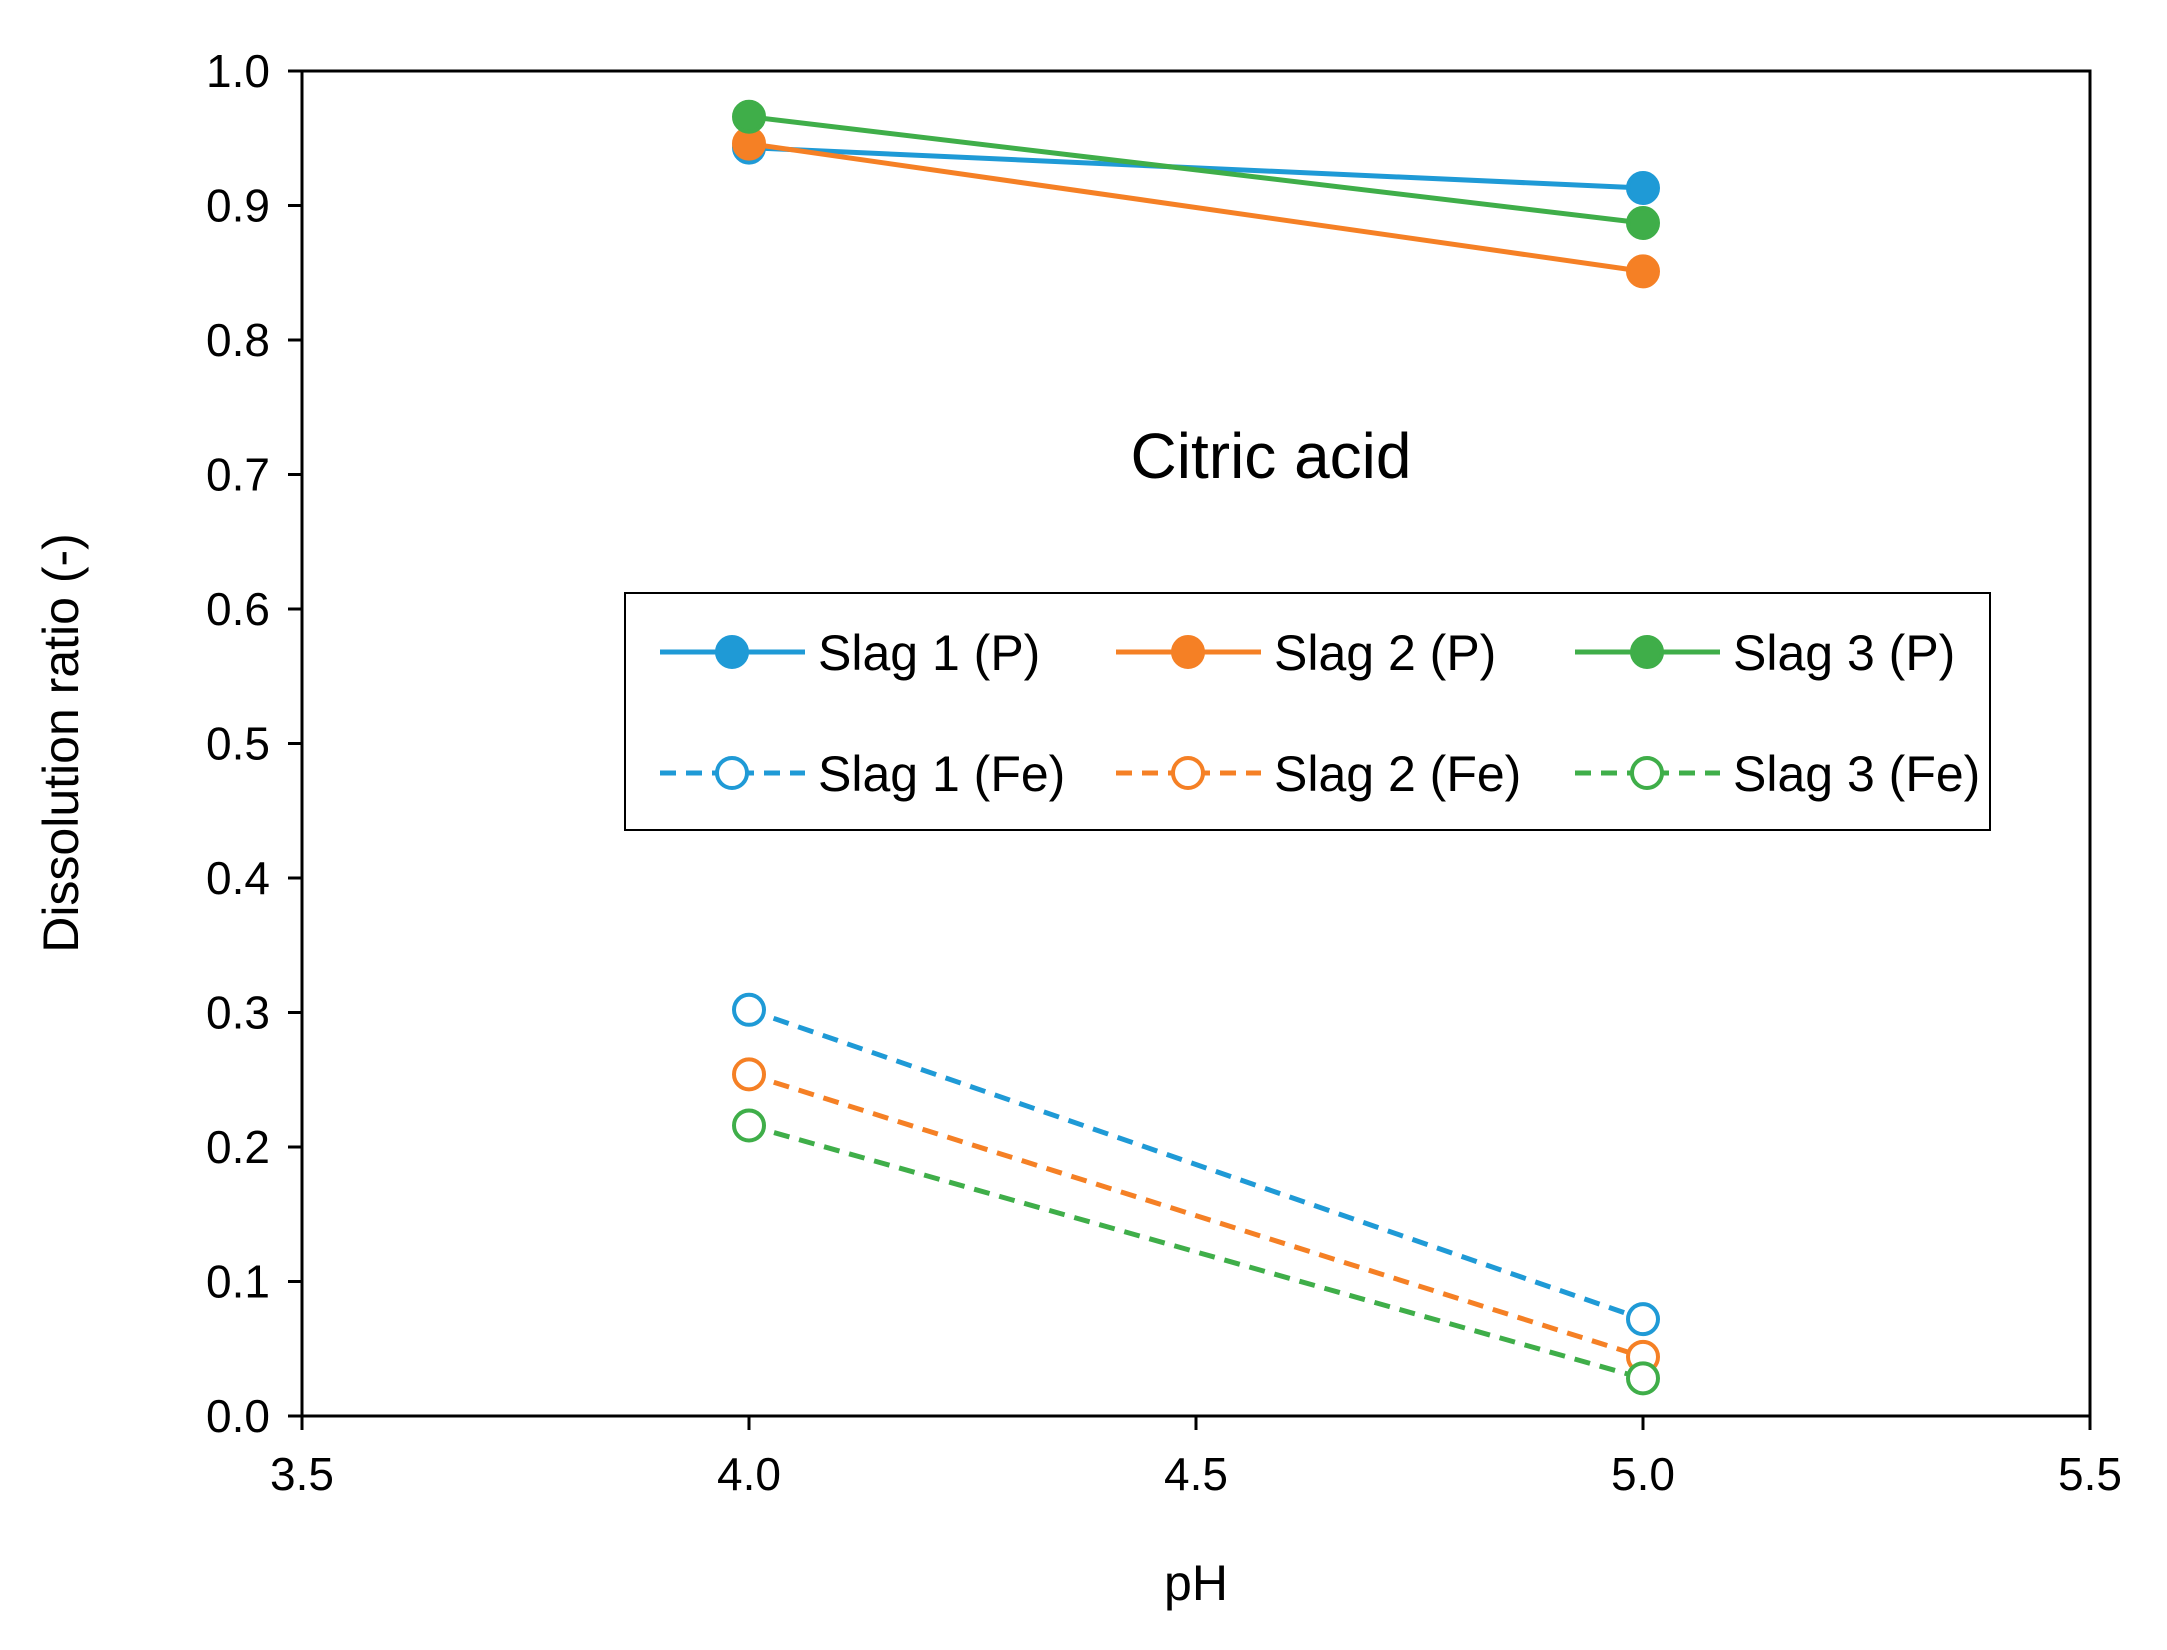 This screenshot has width=2167, height=1650. What do you see at coordinates (238, 71) in the screenshot?
I see `y-tick-label: 1.0` at bounding box center [238, 71].